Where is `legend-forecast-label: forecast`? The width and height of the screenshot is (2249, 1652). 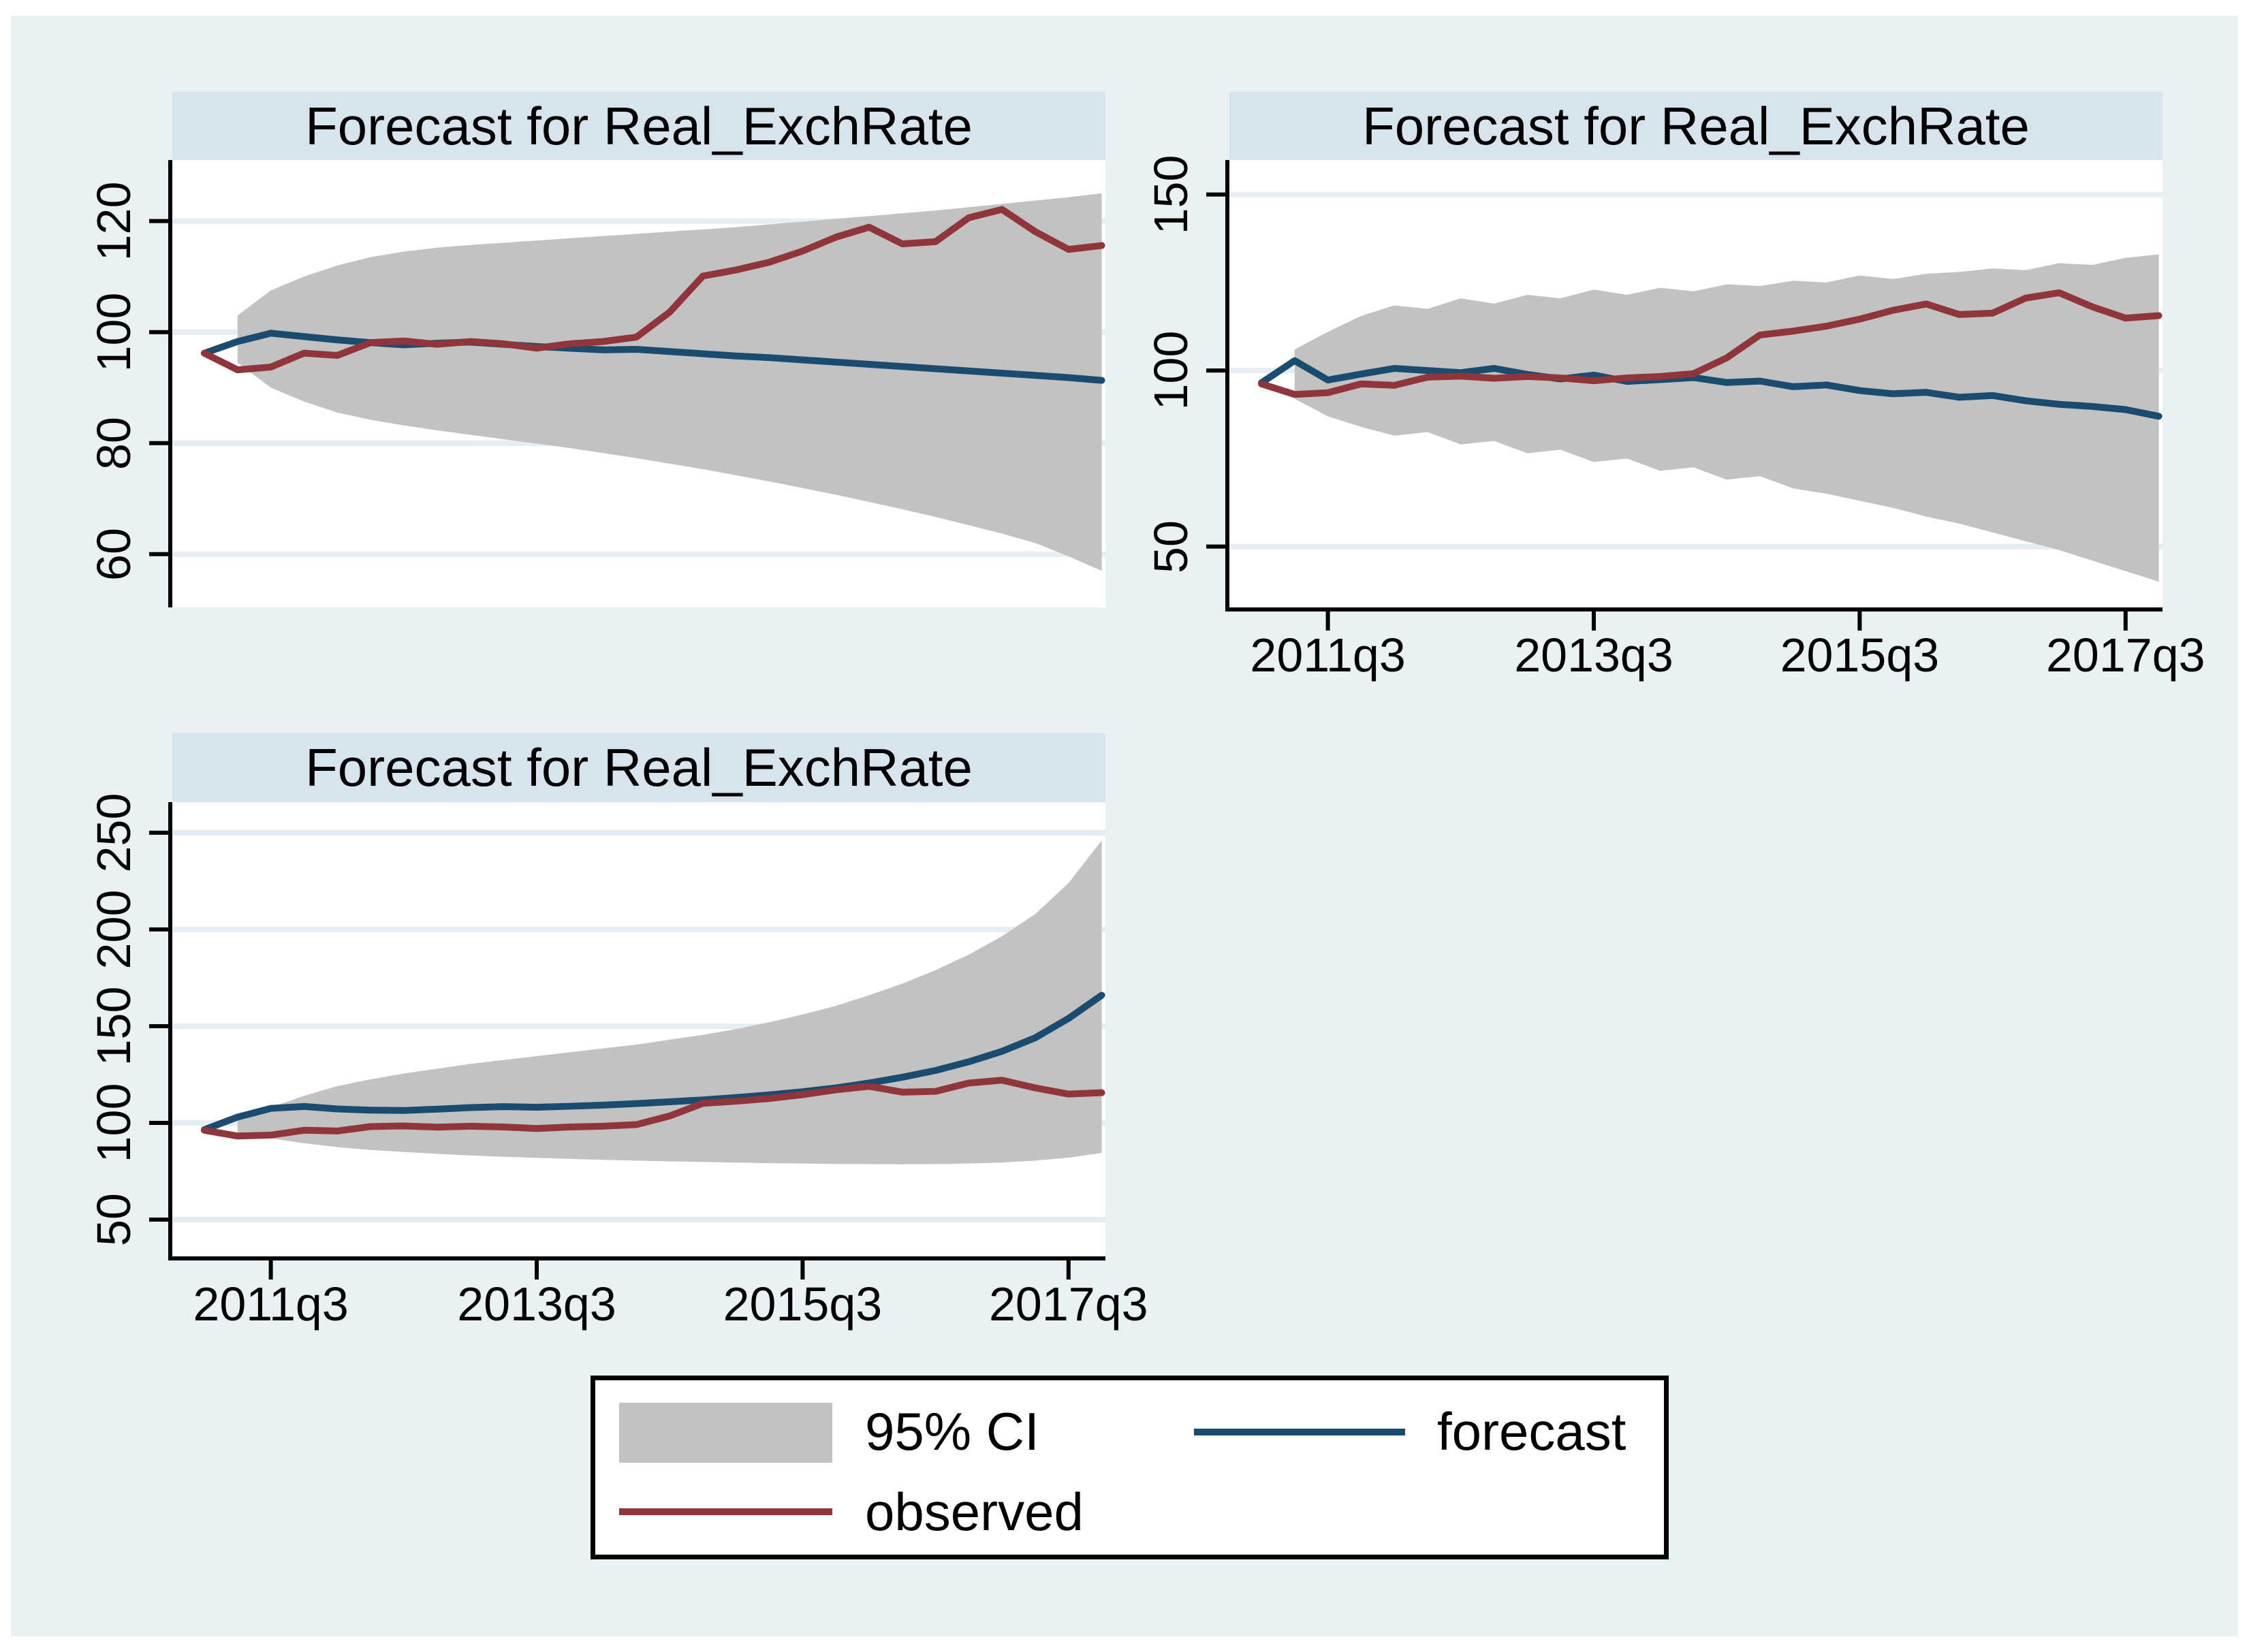 legend-forecast-label: forecast is located at coordinates (1531, 1431).